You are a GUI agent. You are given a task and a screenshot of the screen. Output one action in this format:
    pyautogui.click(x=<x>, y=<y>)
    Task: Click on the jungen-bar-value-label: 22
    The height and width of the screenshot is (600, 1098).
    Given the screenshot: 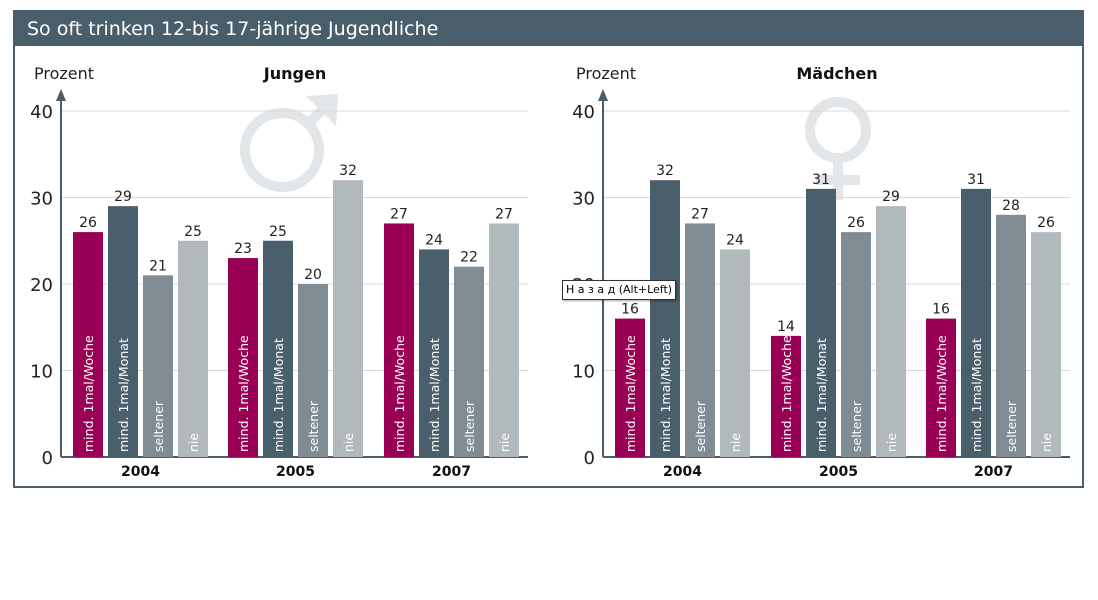 What is the action you would take?
    pyautogui.click(x=469, y=258)
    